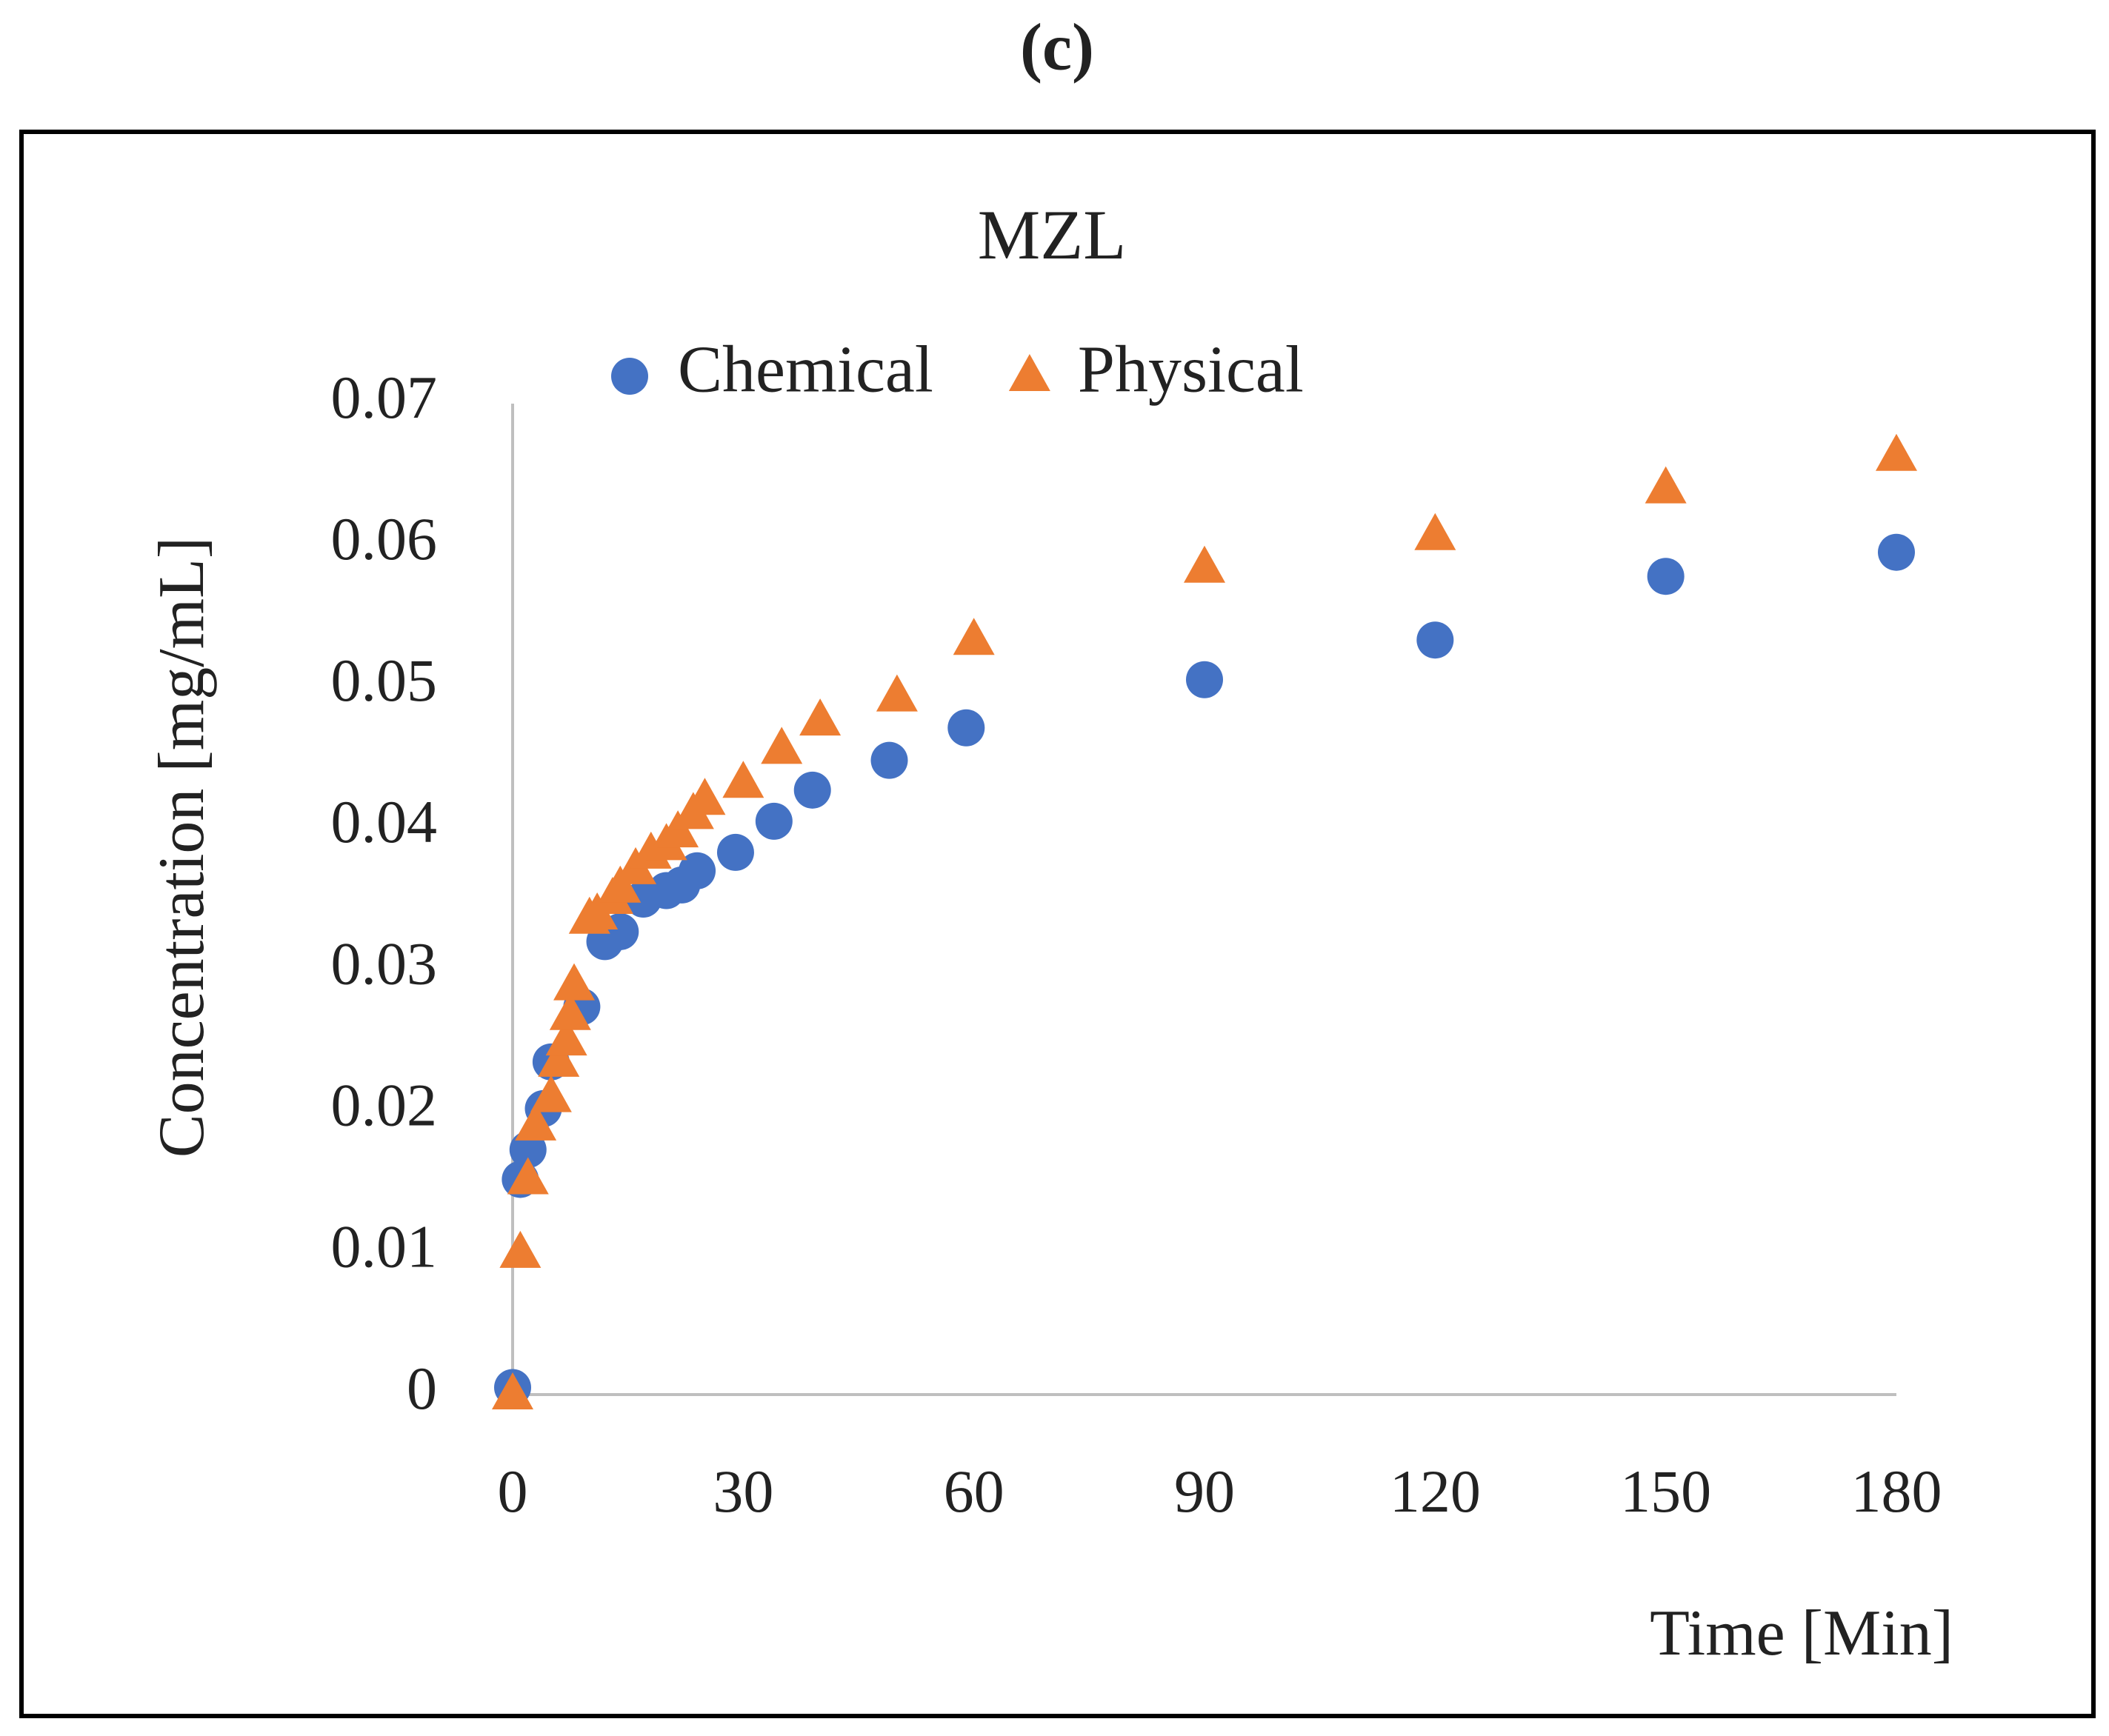 The height and width of the screenshot is (1736, 2109). I want to click on y-tick-label: 0.07, so click(384, 397).